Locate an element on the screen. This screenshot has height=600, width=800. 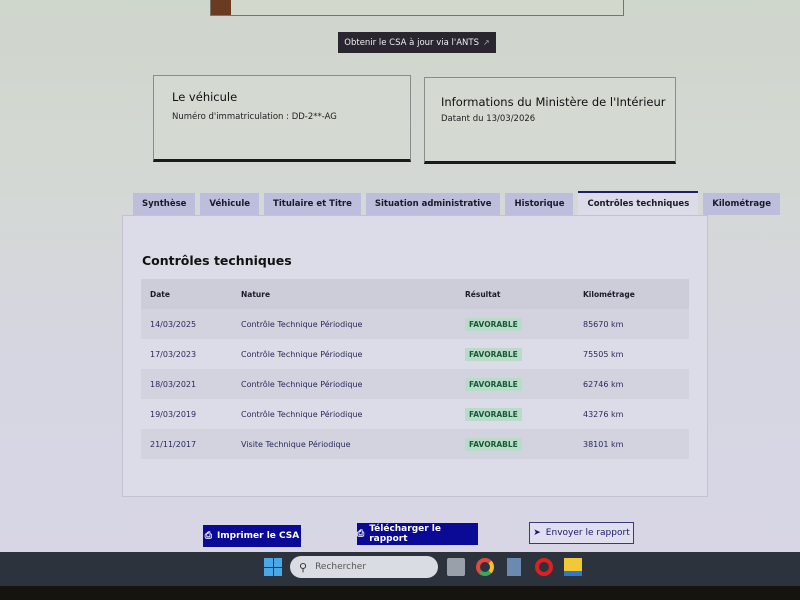
windows-start-icon is located at coordinates (273, 567).